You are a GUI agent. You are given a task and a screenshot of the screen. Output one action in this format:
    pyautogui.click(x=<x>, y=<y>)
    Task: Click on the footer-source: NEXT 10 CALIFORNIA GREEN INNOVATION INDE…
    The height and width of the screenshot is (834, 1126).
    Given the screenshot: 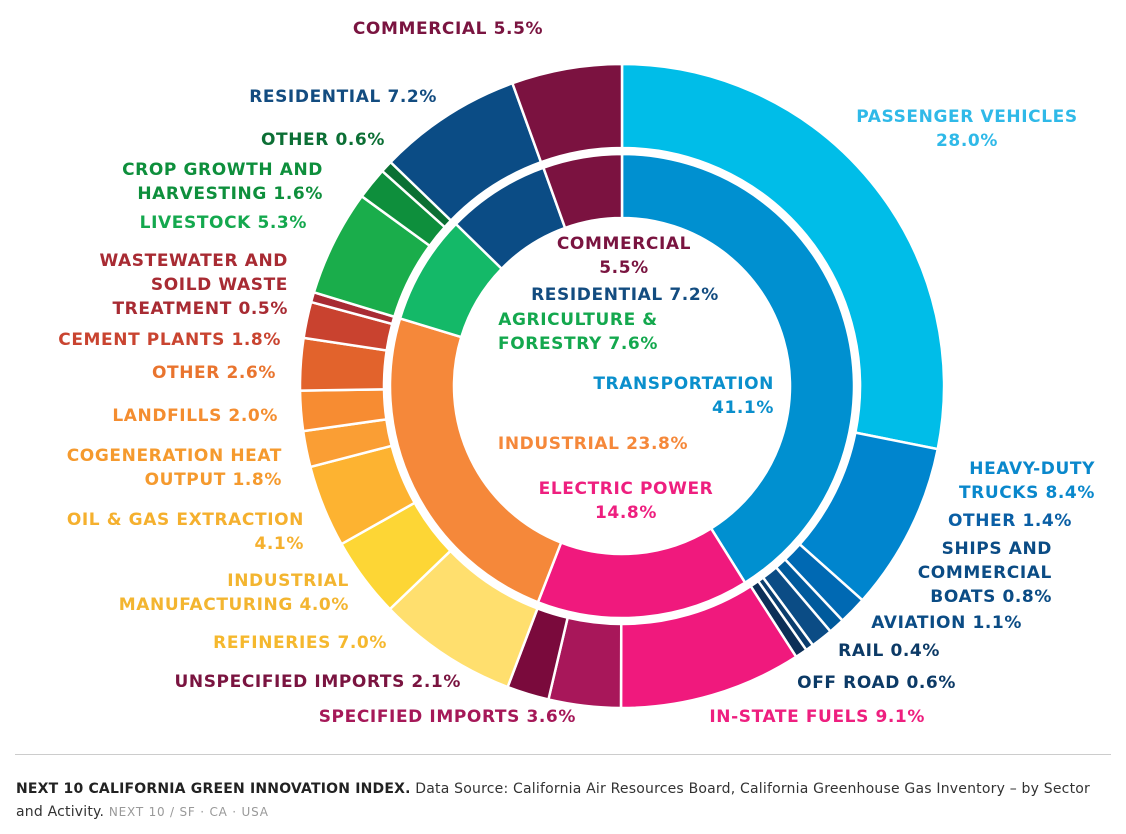 What is the action you would take?
    pyautogui.click(x=561, y=801)
    